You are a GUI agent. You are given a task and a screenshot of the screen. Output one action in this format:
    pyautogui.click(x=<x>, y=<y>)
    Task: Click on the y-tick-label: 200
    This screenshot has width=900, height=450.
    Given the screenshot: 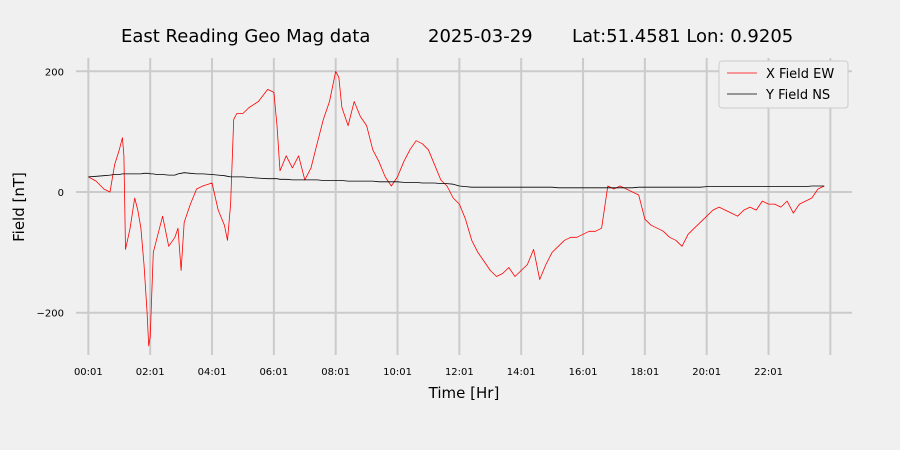 What is the action you would take?
    pyautogui.click(x=54, y=72)
    